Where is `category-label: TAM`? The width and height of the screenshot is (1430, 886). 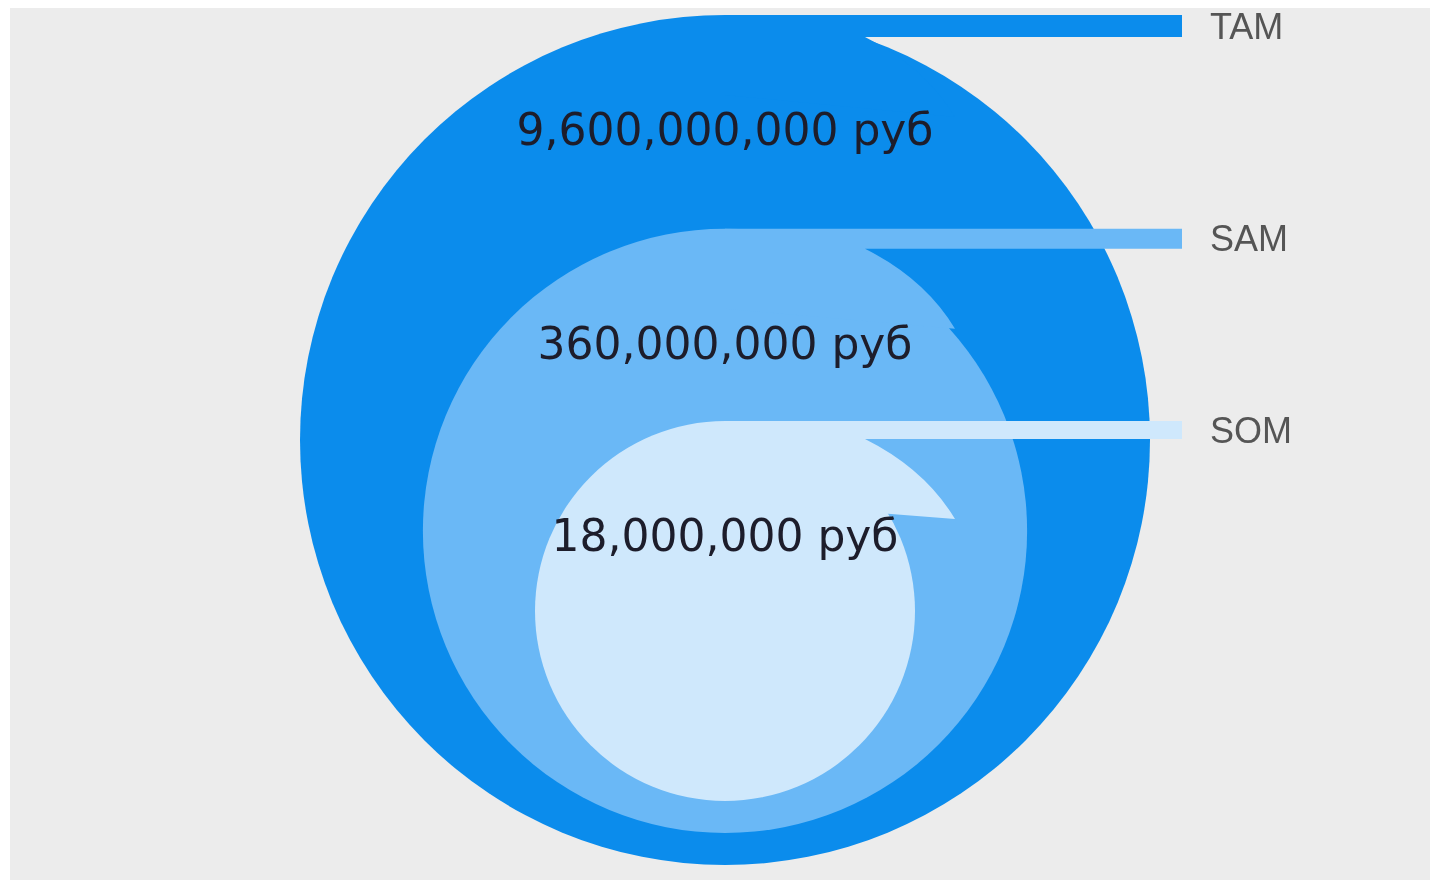
category-label: TAM is located at coordinates (1247, 26).